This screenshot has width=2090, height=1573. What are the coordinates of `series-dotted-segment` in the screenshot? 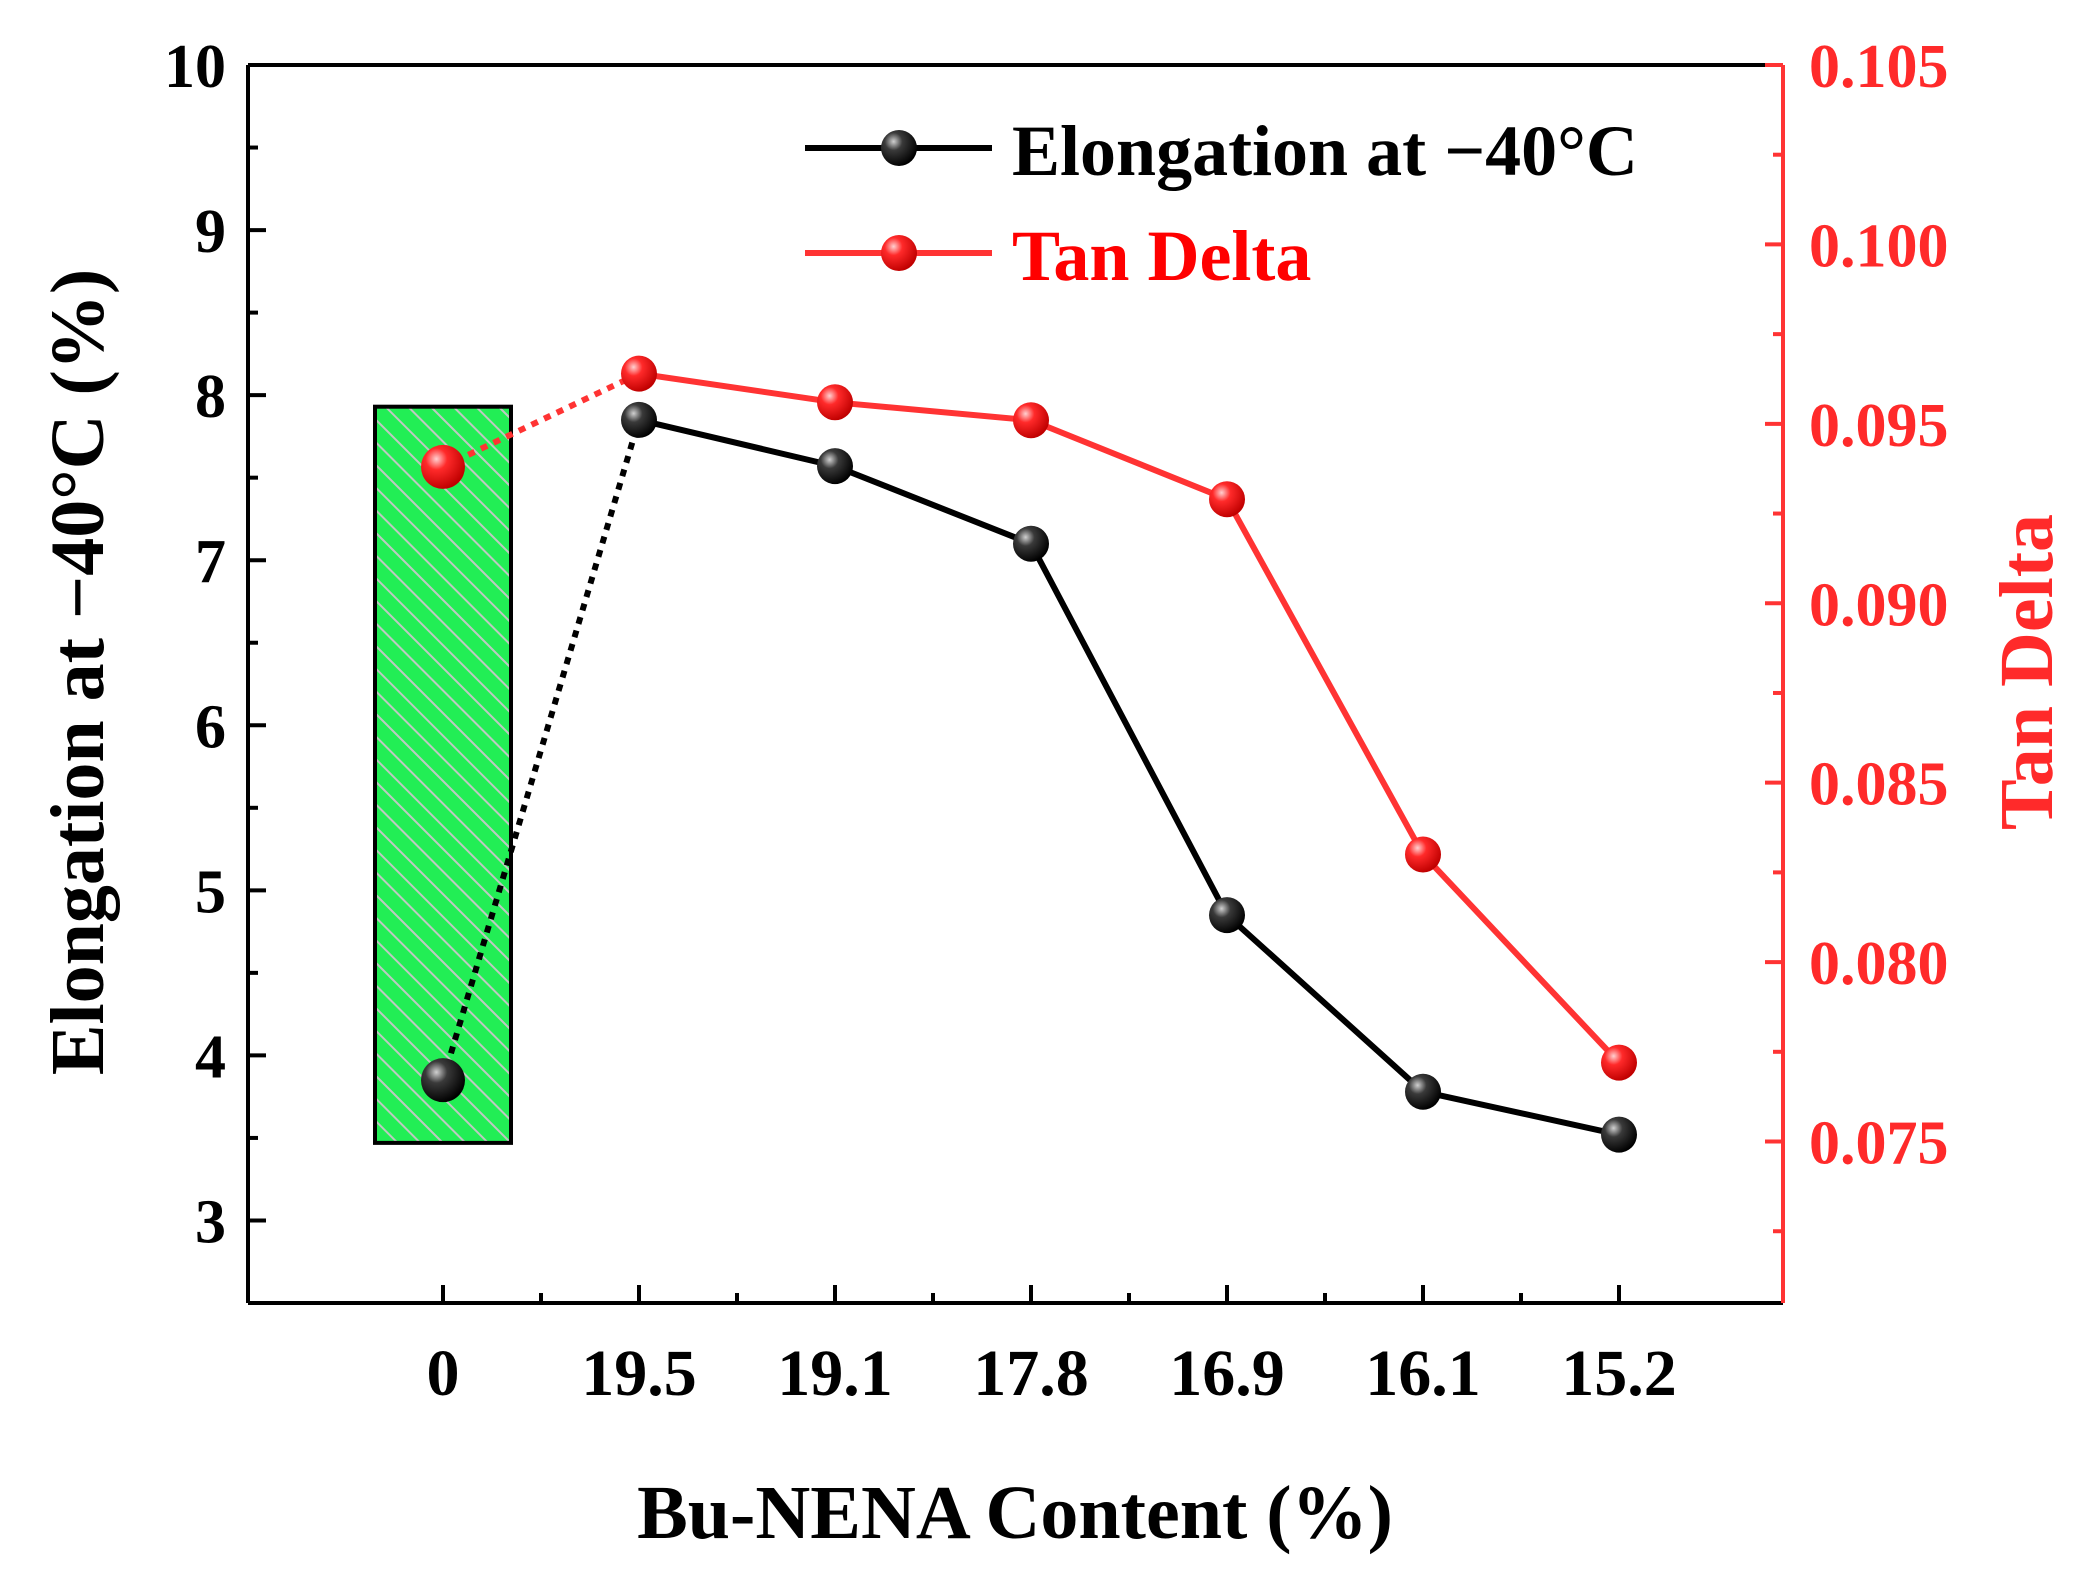 It's located at (541, 750).